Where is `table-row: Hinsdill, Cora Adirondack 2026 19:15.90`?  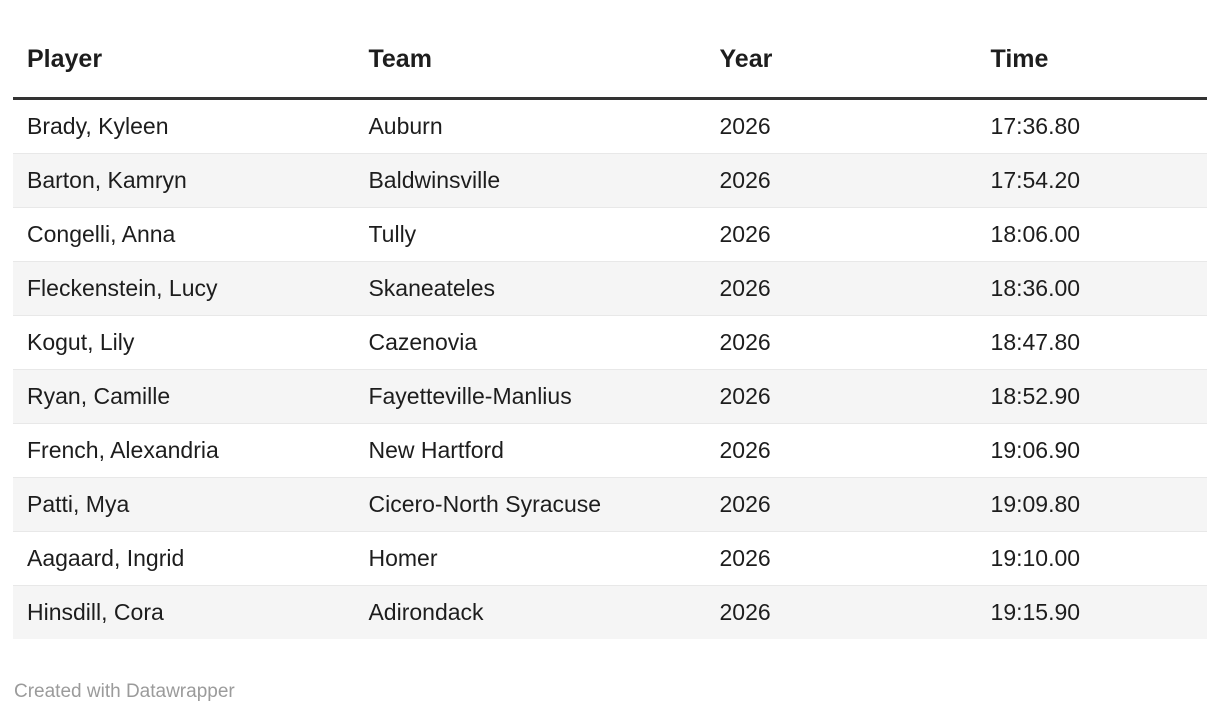
table-row: Hinsdill, Cora Adirondack 2026 19:15.90 is located at coordinates (610, 612).